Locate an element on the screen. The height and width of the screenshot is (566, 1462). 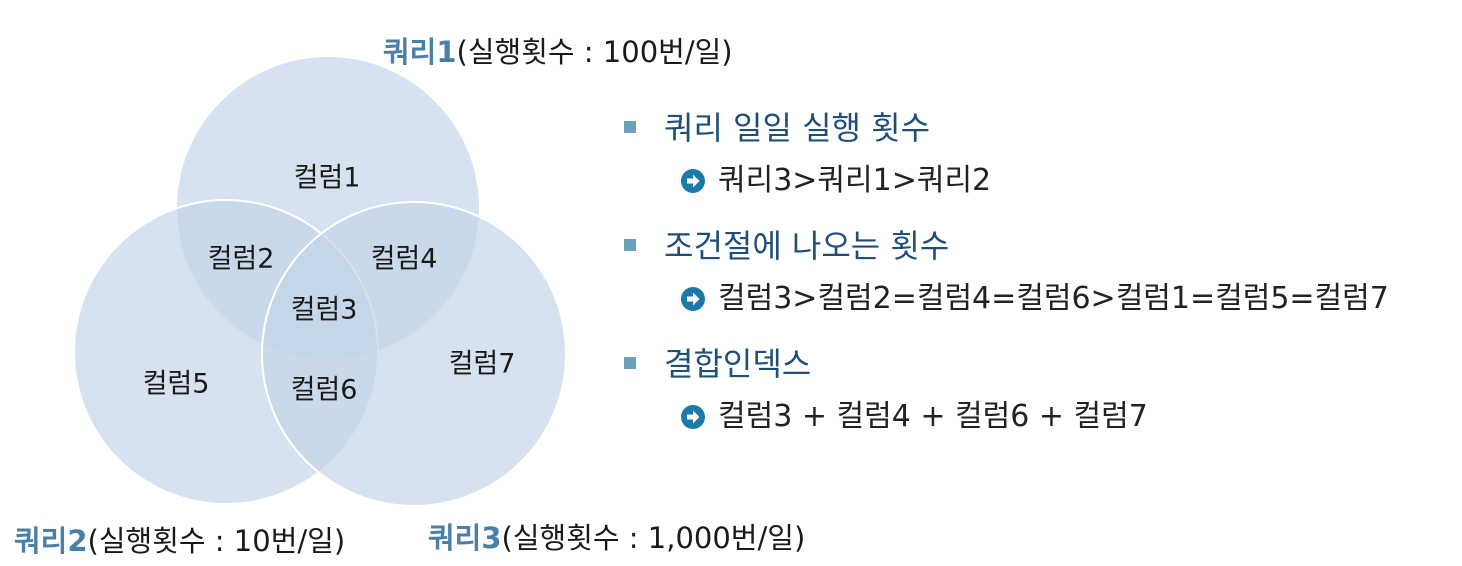
column-label: 컬럼4 is located at coordinates (404, 259).